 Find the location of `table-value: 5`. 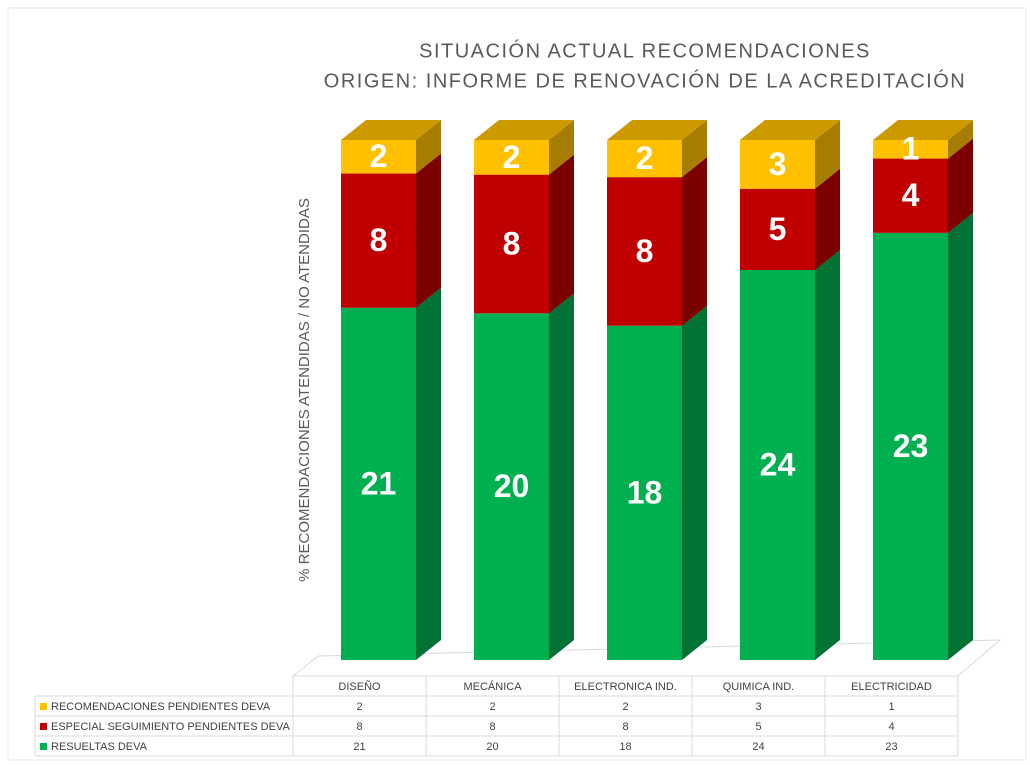

table-value: 5 is located at coordinates (758, 727).